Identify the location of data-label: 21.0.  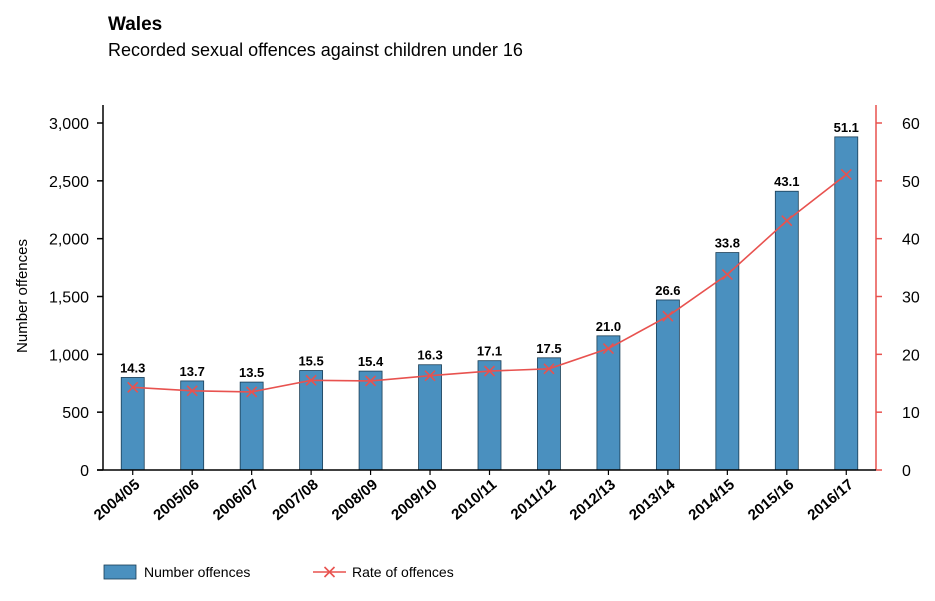
(608, 326).